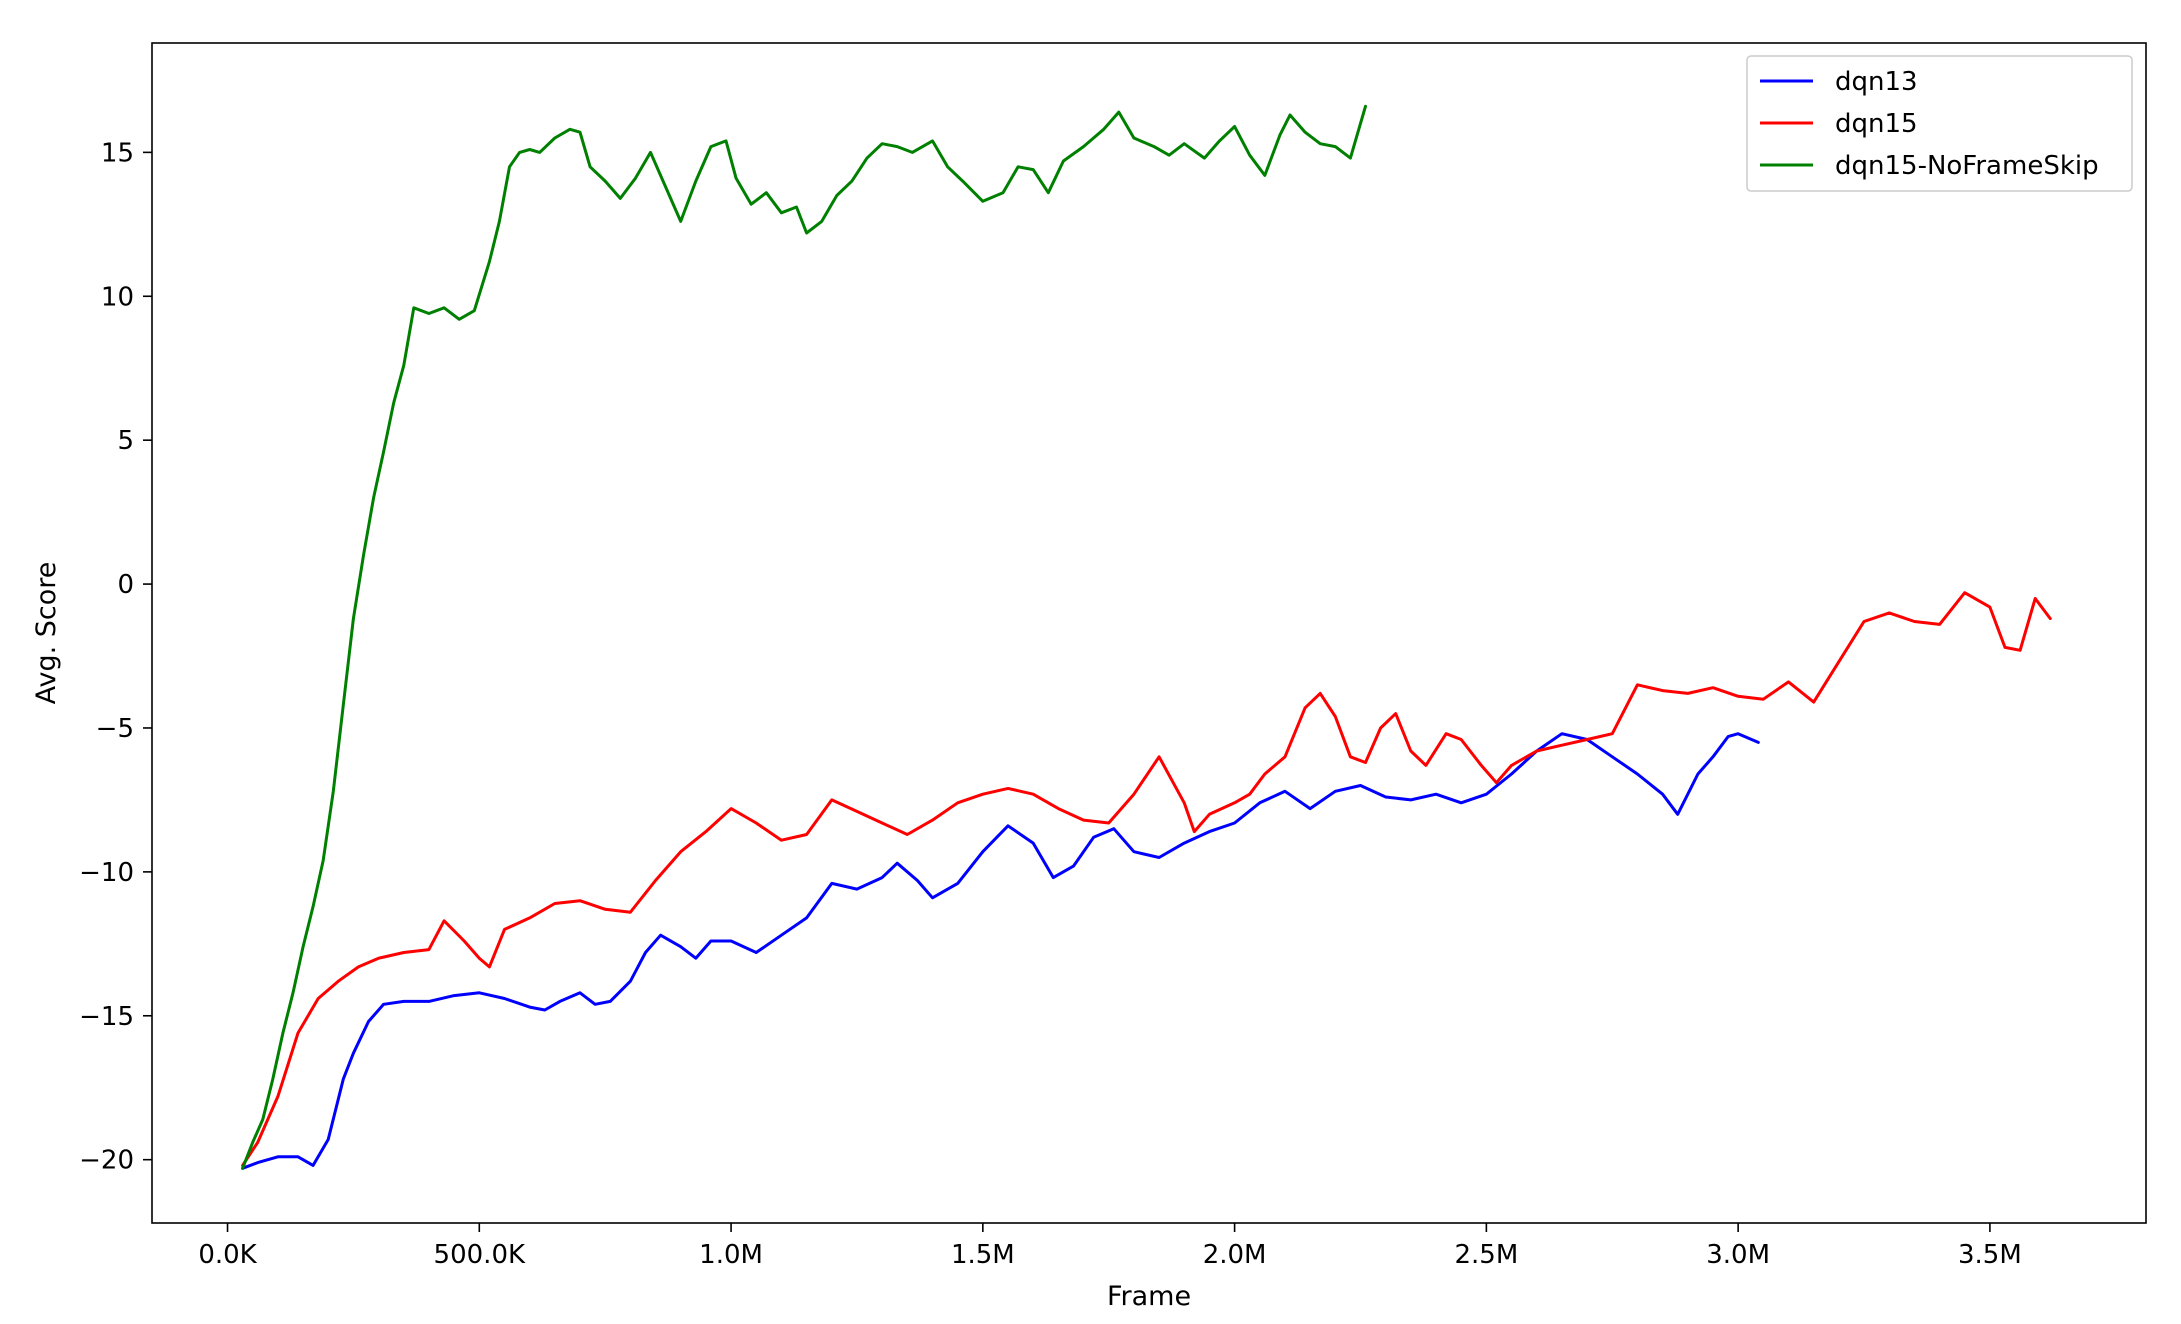 The width and height of the screenshot is (2181, 1324). I want to click on x-tick-label: 2.5M, so click(1486, 1255).